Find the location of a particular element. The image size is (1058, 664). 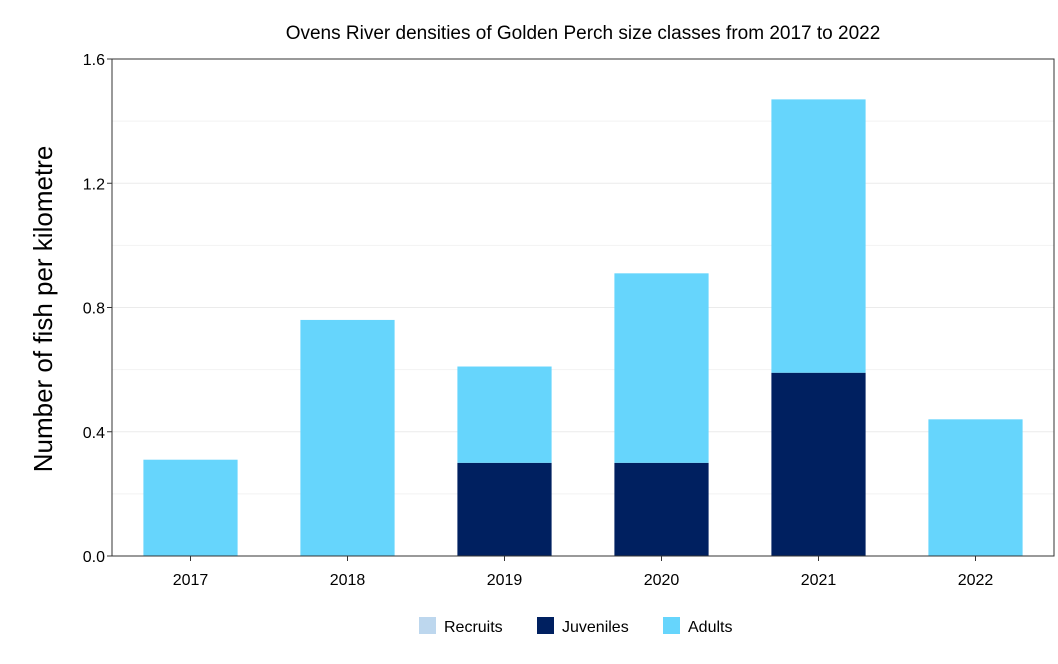

y-tick-label: 1.2 is located at coordinates (94, 184).